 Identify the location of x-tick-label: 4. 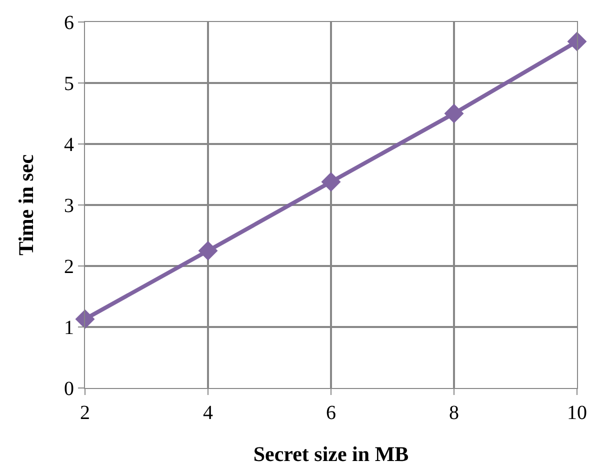
(208, 413).